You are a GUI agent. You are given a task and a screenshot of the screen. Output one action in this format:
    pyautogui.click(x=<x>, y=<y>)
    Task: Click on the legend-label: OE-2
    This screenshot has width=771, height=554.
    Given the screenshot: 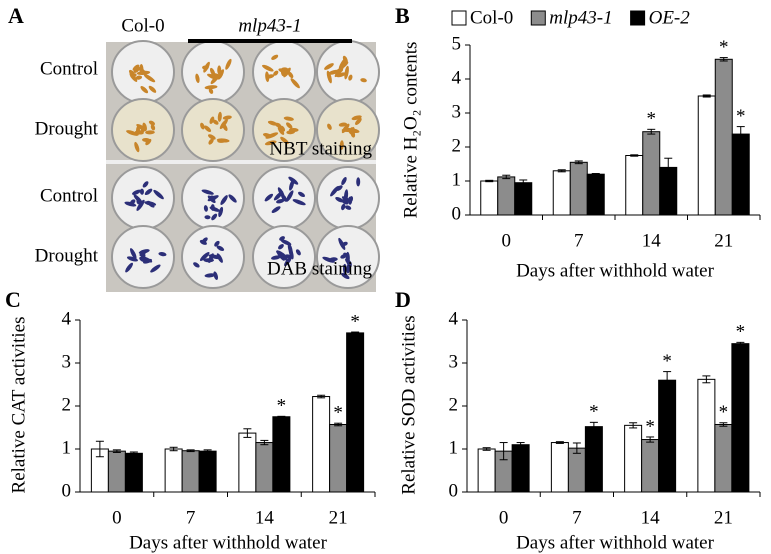 What is the action you would take?
    pyautogui.click(x=670, y=17)
    